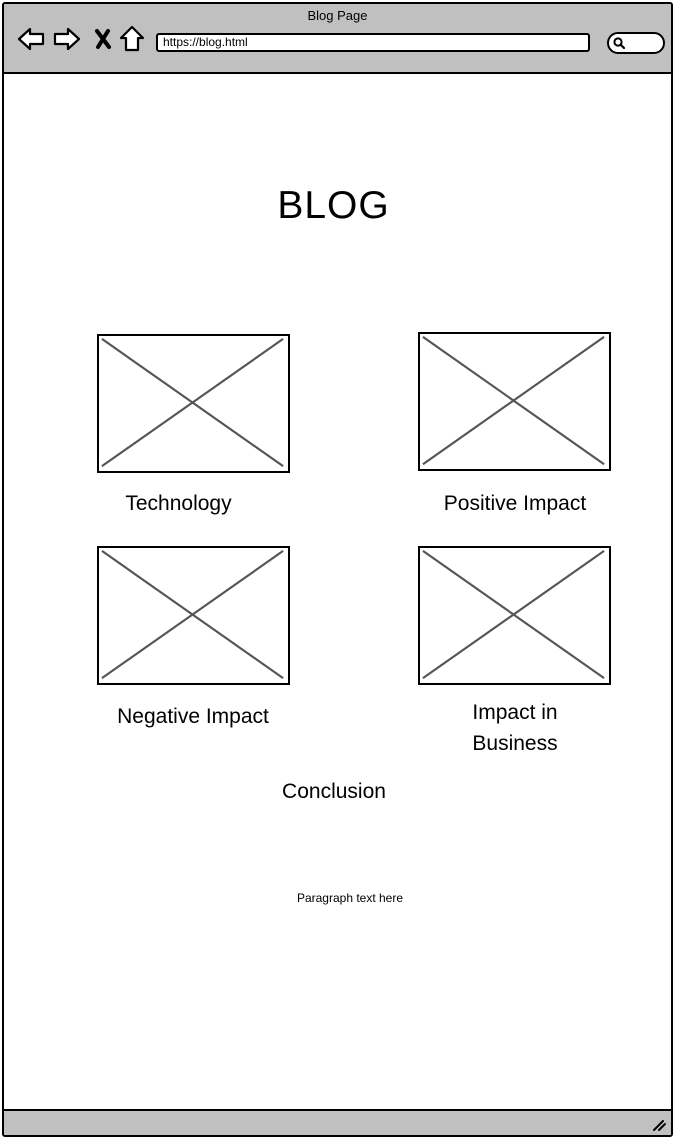  What do you see at coordinates (636, 43) in the screenshot?
I see `search-box` at bounding box center [636, 43].